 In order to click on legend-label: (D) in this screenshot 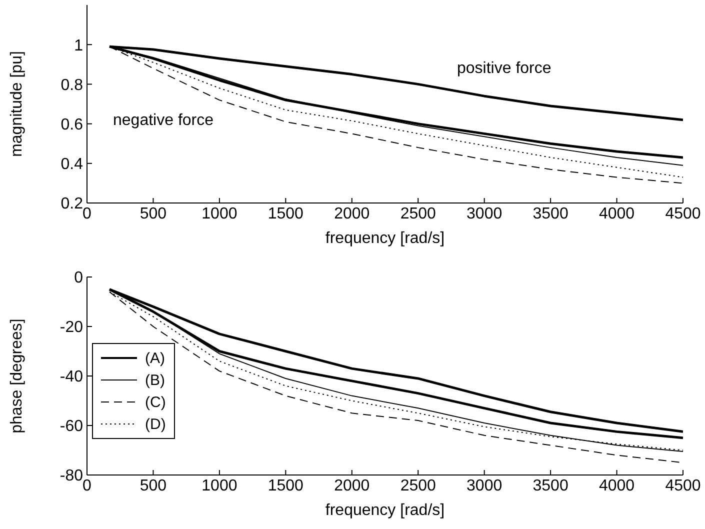, I will do `click(155, 424)`.